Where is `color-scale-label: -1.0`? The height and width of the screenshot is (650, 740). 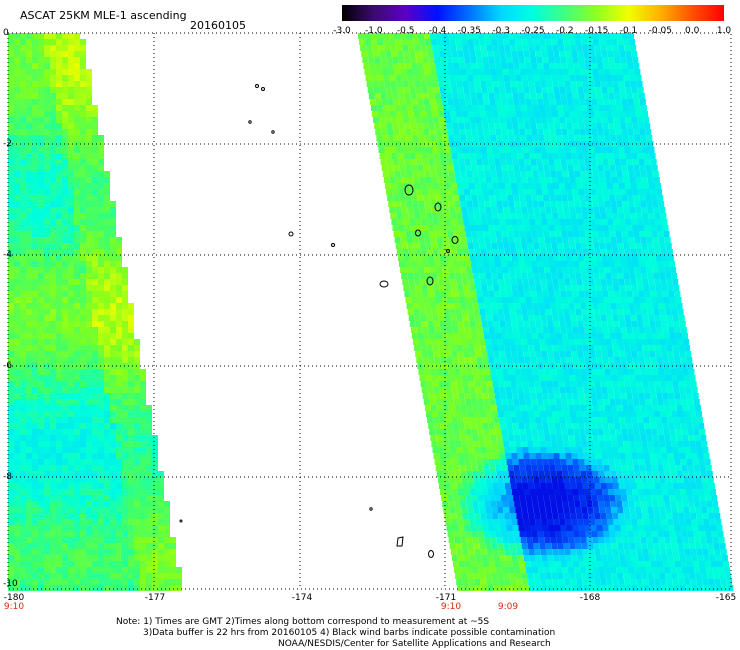 color-scale-label: -1.0 is located at coordinates (374, 31).